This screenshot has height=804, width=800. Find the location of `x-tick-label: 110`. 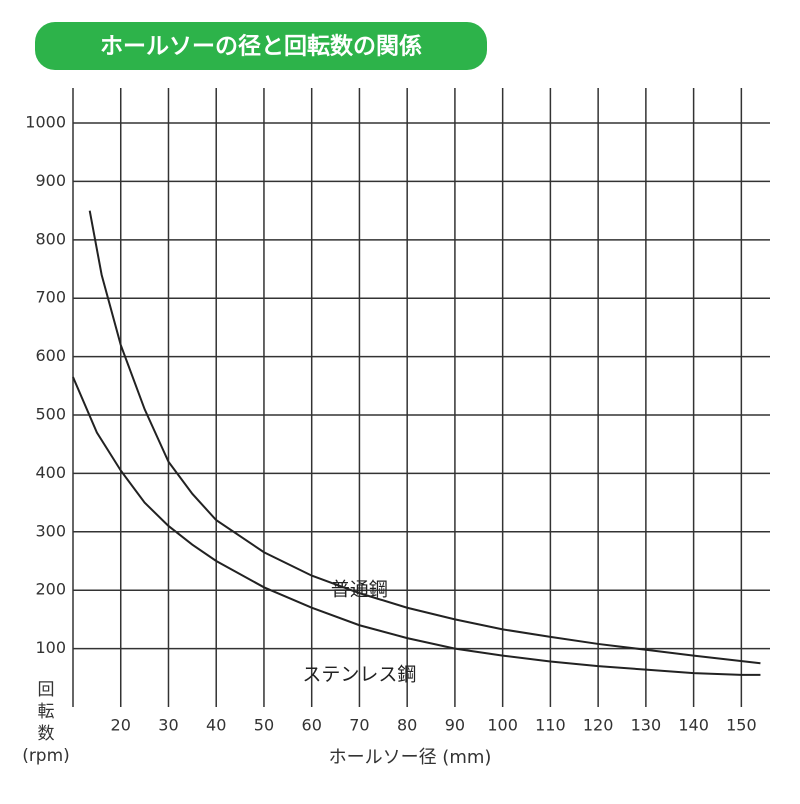

x-tick-label: 110 is located at coordinates (550, 725).